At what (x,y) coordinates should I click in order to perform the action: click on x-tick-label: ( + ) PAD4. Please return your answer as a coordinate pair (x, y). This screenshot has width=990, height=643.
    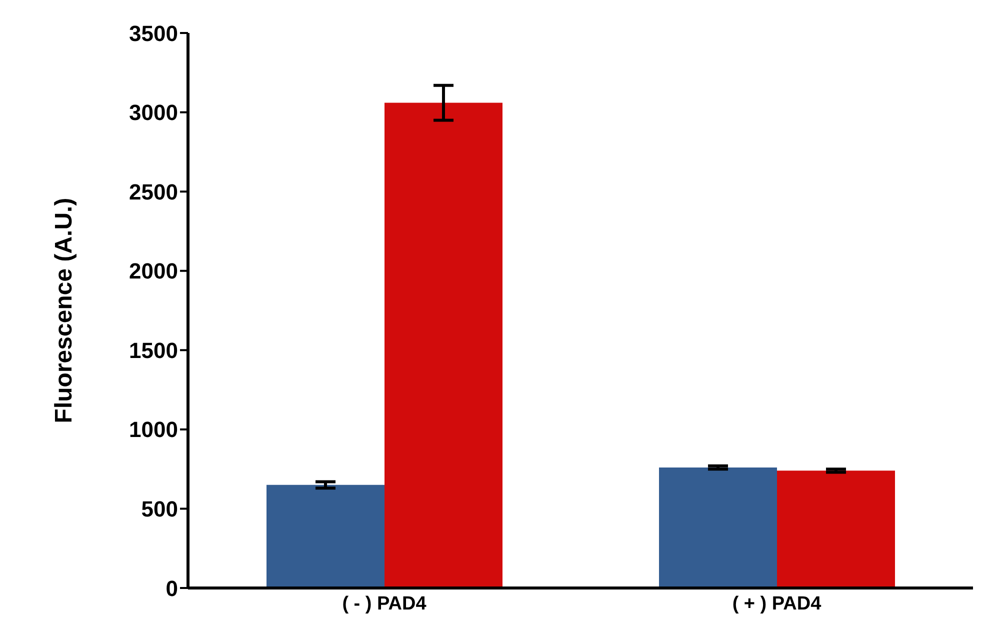
    Looking at the image, I should click on (777, 603).